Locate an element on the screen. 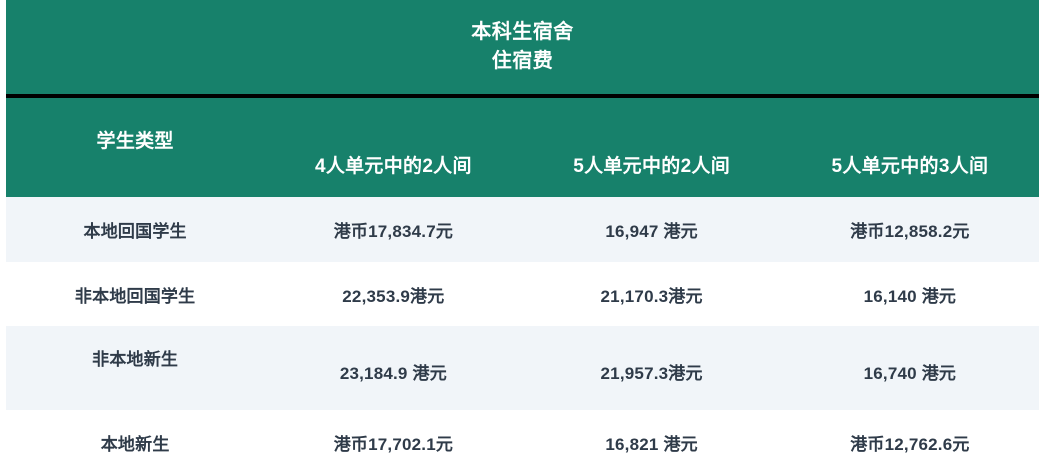 This screenshot has height=471, width=1039. table-row: 非本地回国学生 22,353.9港元 21,170.3港元 16,140 港元 is located at coordinates (522, 294).